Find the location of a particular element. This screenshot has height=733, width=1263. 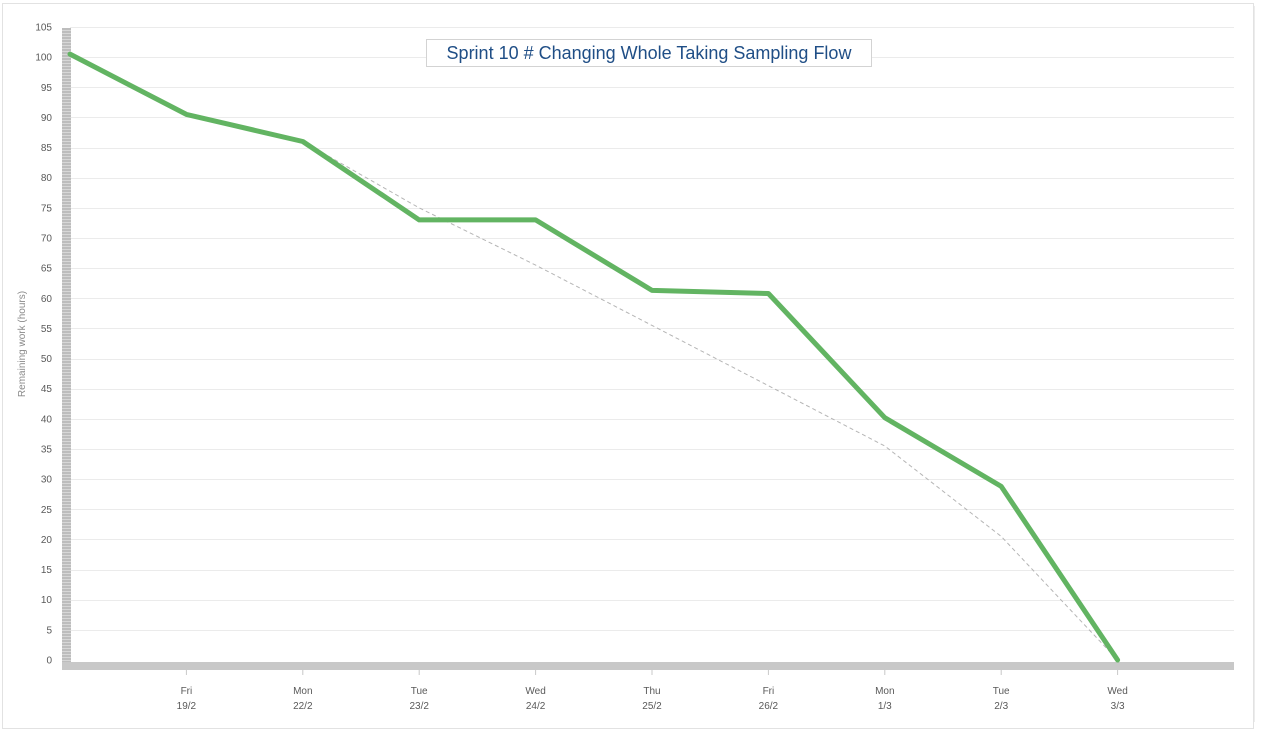

x-tick-label-date: 23/2 is located at coordinates (419, 706).